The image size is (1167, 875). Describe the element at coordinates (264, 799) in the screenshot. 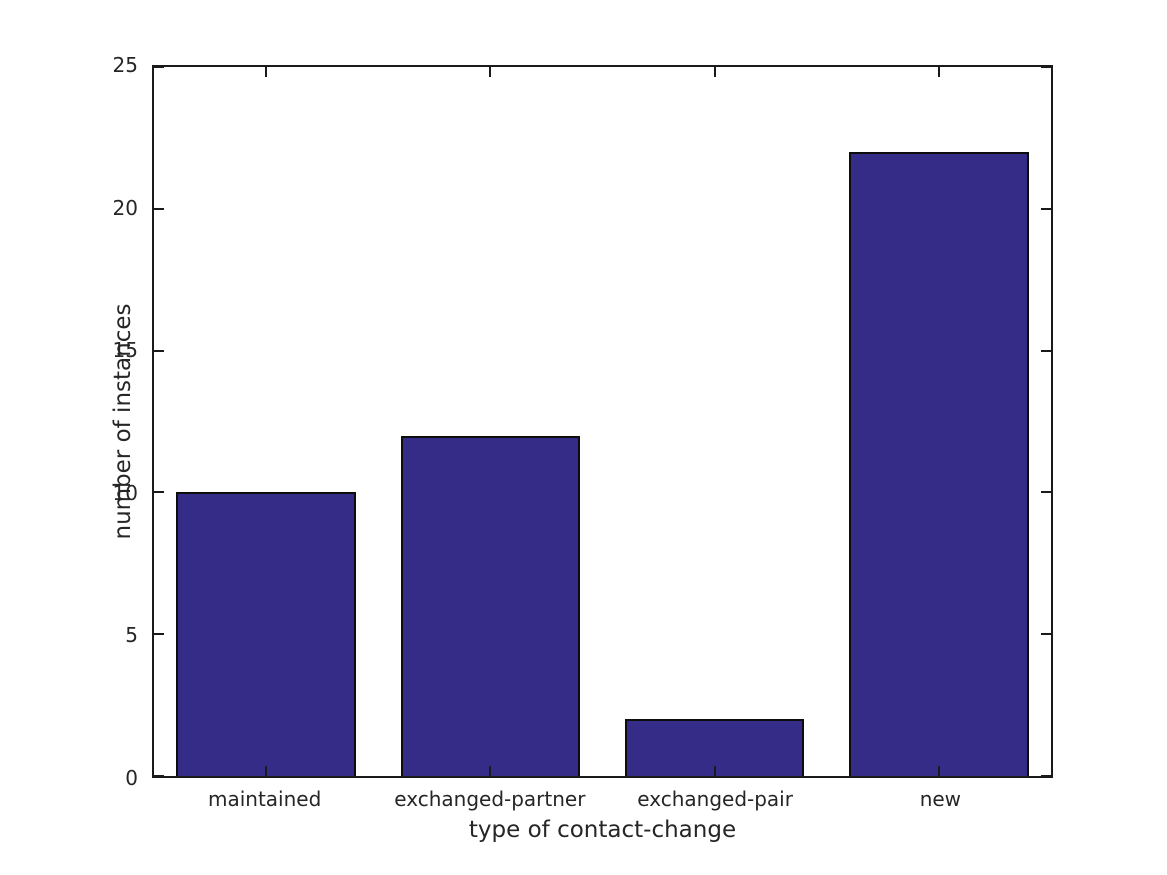

I see `x-tick-label: maintained` at that location.